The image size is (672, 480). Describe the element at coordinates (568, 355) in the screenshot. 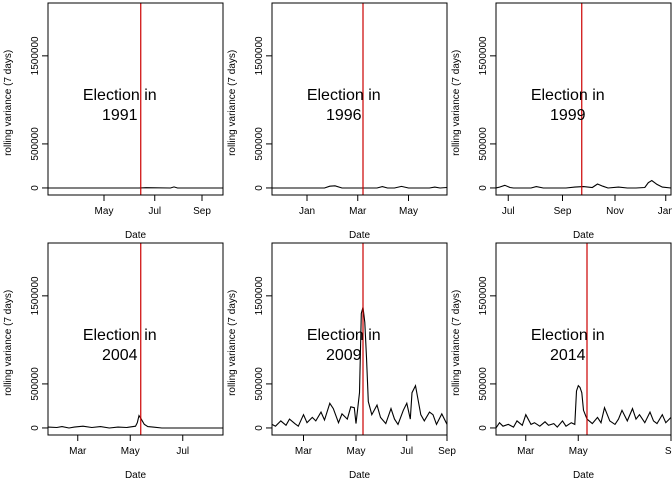

I see `election-annotation-year: 2014` at that location.